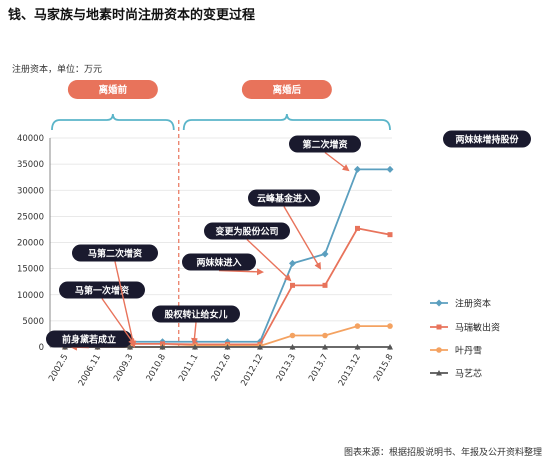 This screenshot has width=550, height=465. I want to click on y-tick-label: 40000, so click(30, 139).